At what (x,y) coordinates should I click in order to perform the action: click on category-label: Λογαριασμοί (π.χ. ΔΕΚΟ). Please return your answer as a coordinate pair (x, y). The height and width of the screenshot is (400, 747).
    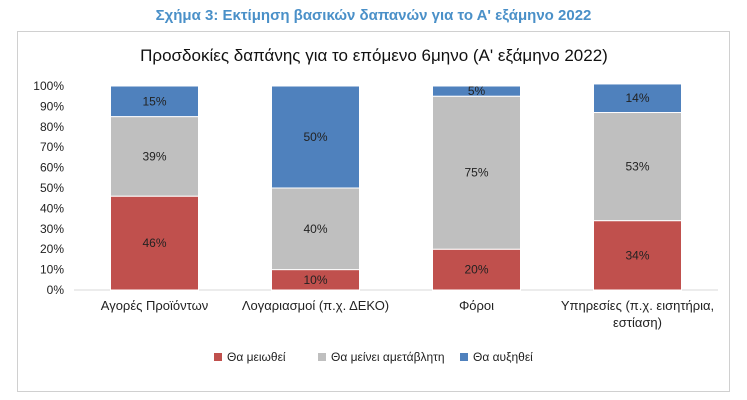
    Looking at the image, I should click on (315, 305).